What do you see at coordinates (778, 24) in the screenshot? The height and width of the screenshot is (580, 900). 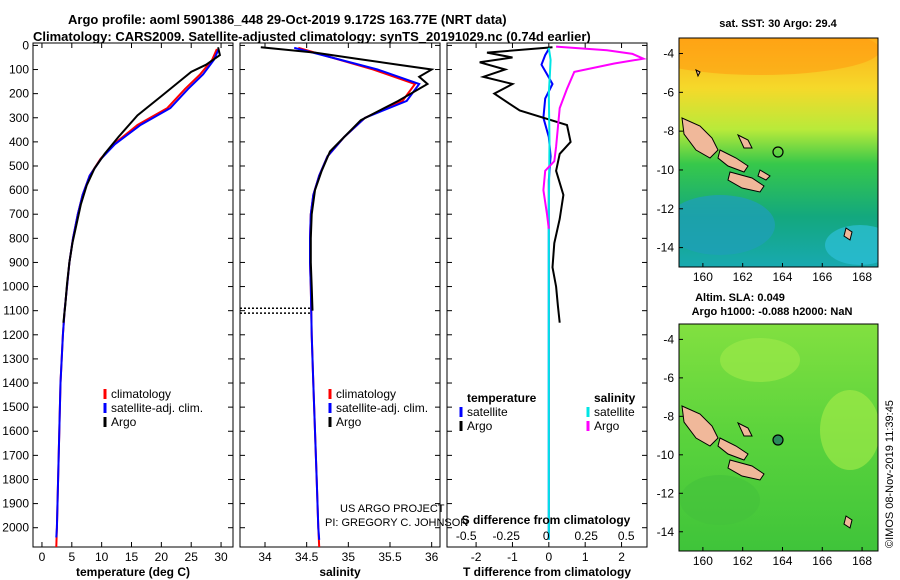 I see `sst-map-title: sat. SST: 30 Argo: 29.4` at bounding box center [778, 24].